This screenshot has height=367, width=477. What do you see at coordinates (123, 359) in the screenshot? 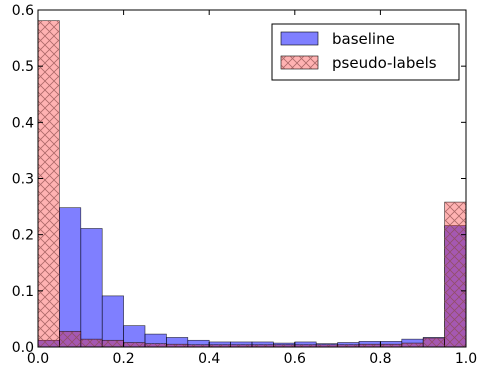
I see `x-tick-label: 0.2` at bounding box center [123, 359].